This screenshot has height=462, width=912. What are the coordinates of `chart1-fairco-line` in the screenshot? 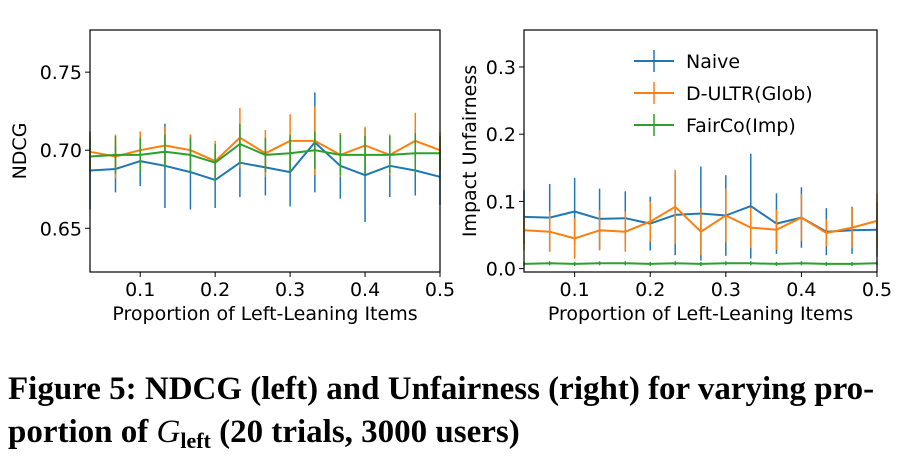 It's located at (264, 153).